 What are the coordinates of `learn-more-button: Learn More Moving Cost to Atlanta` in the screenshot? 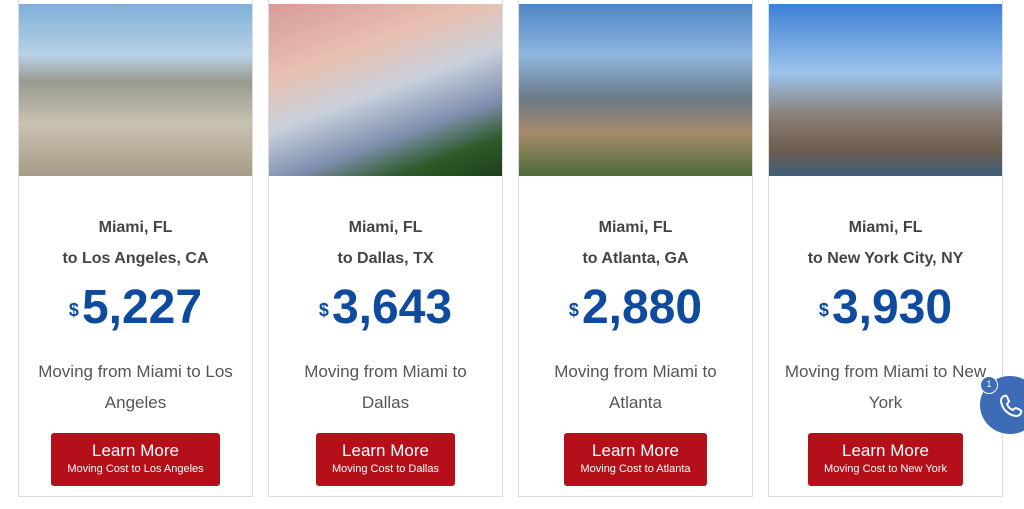 It's located at (635, 459).